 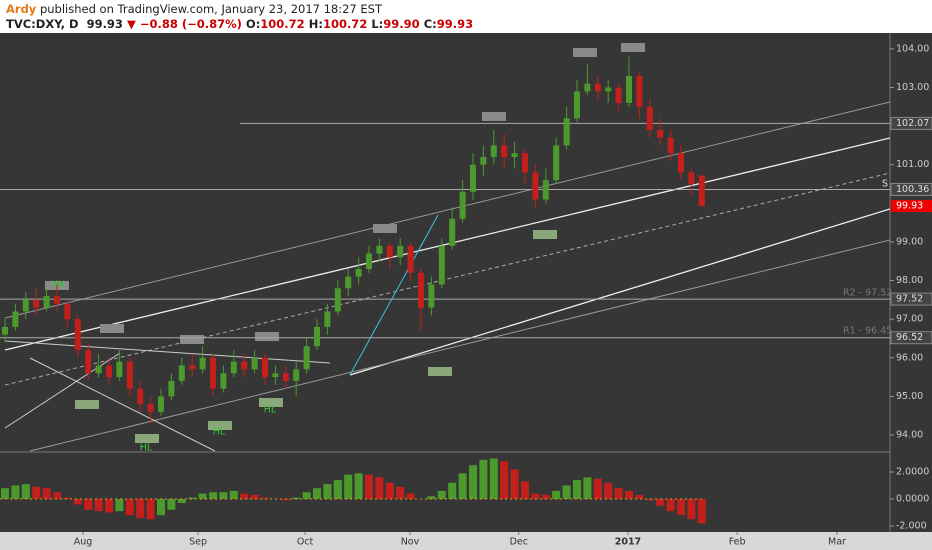 I want to click on y-tick-label: 2.0000, so click(x=912, y=471).